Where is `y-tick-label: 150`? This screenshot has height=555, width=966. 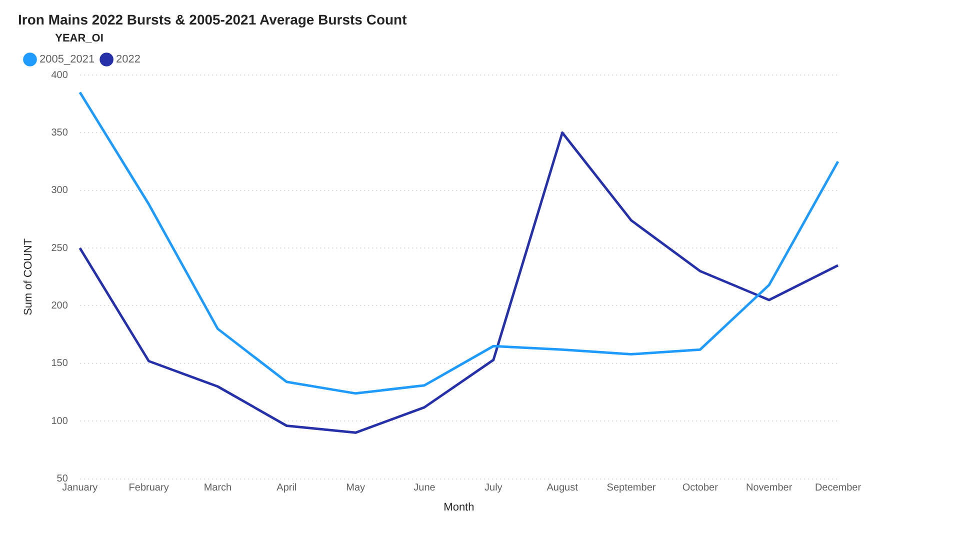 y-tick-label: 150 is located at coordinates (59, 364).